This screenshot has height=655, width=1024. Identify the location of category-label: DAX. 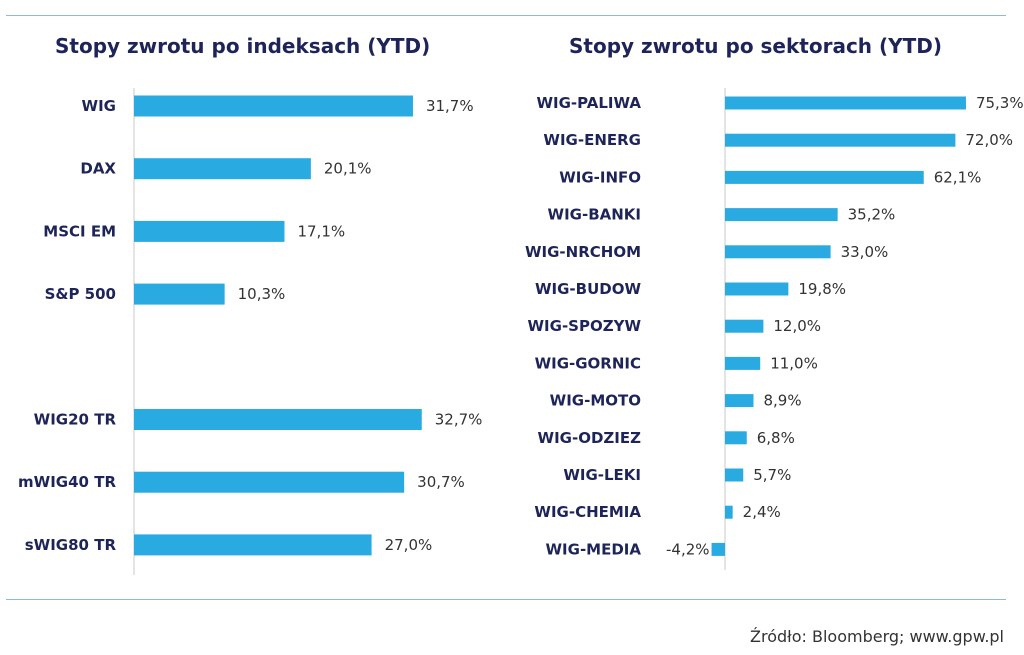
(98, 169).